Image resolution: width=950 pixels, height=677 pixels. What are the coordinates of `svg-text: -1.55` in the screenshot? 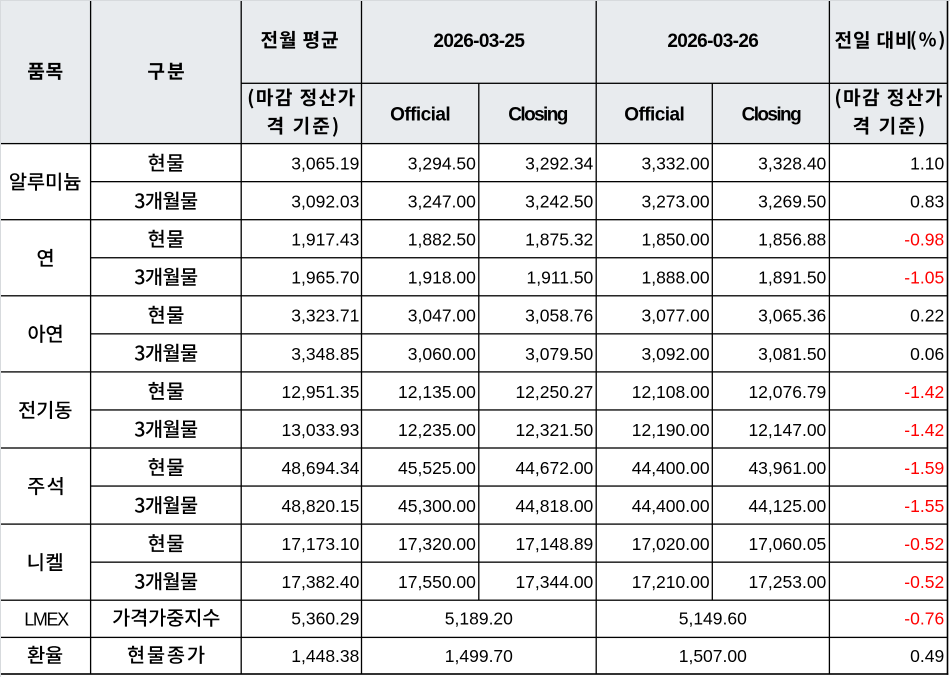 It's located at (924, 506).